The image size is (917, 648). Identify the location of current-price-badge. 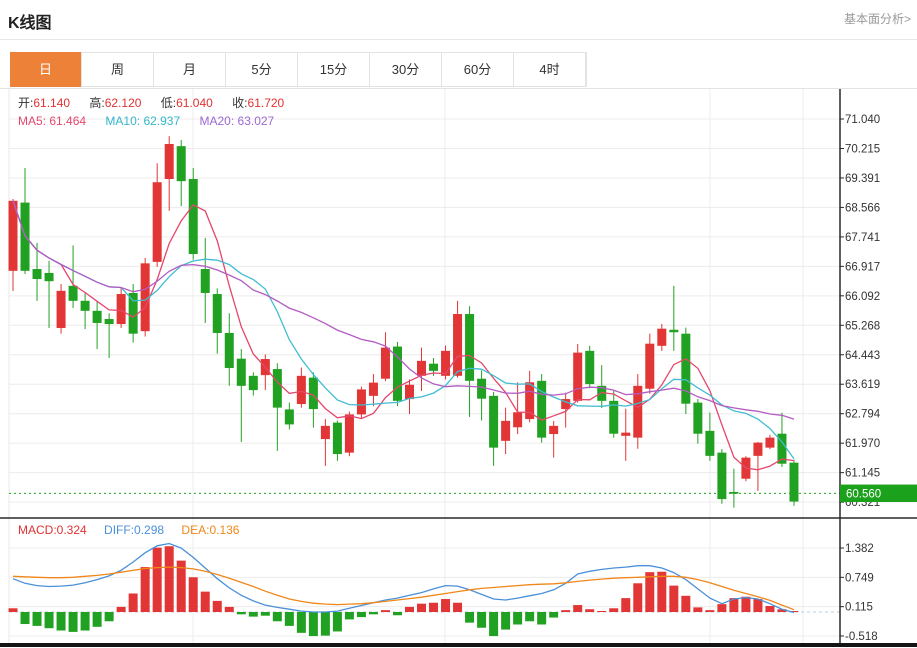
(878, 493).